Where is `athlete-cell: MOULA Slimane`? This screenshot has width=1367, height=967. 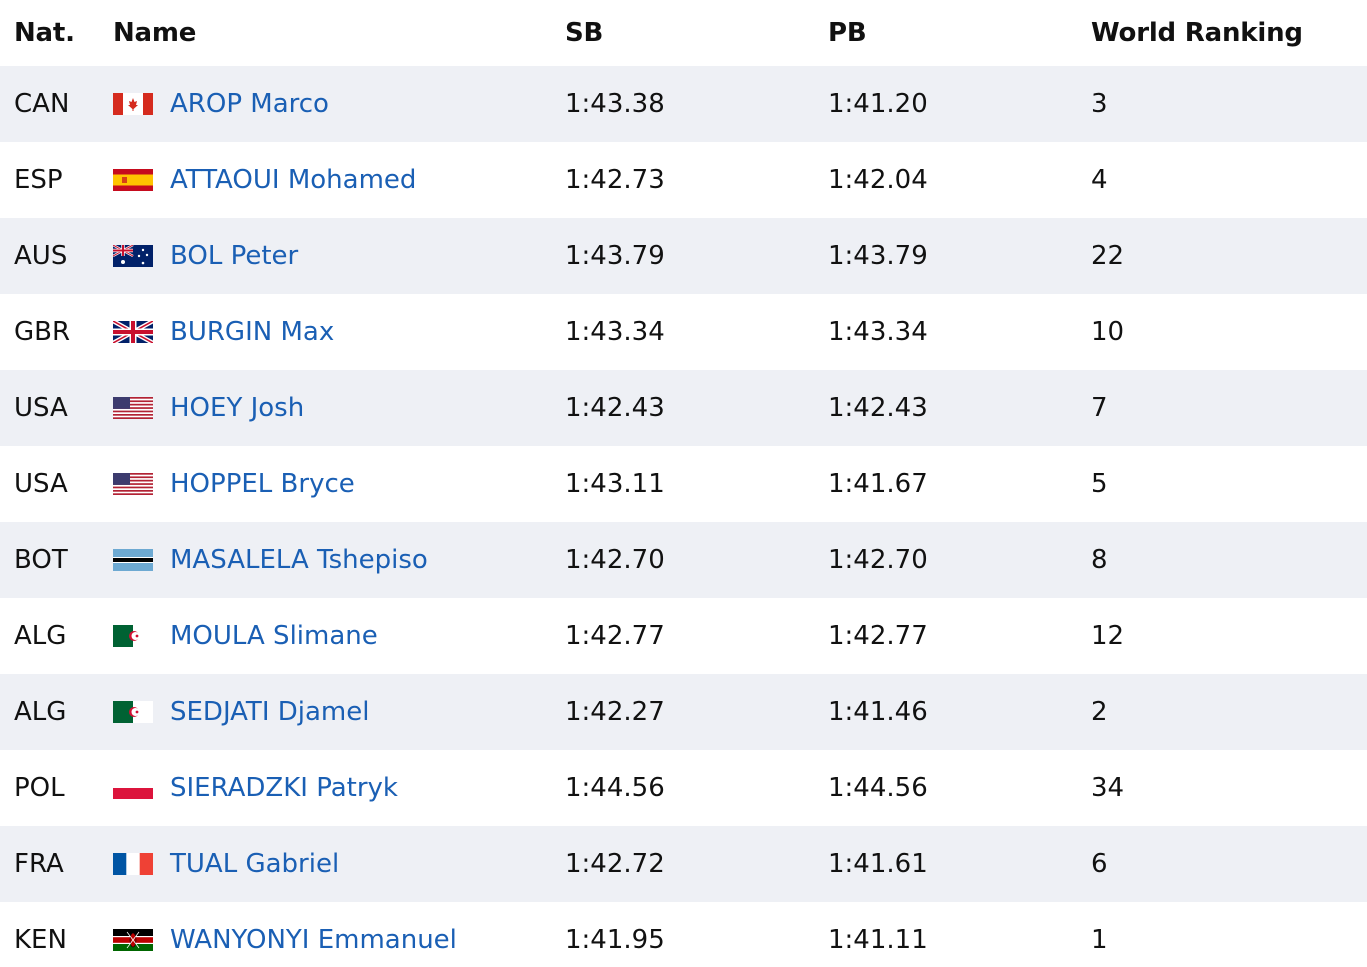
athlete-cell: MOULA Slimane is located at coordinates (245, 636).